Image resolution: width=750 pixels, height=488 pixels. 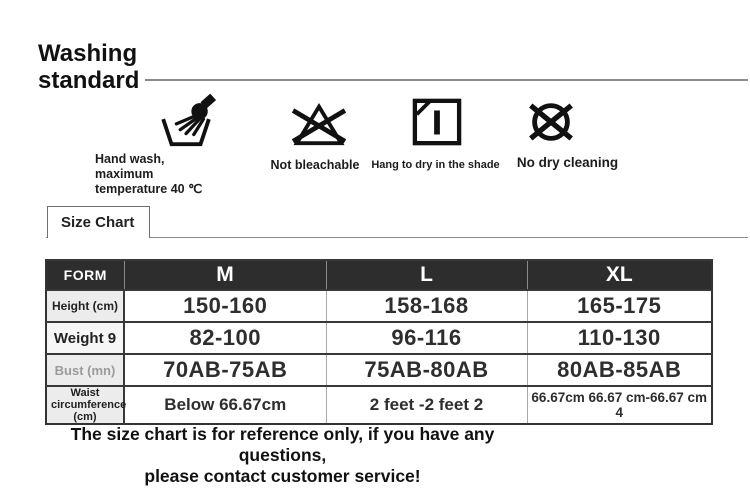 What do you see at coordinates (426, 405) in the screenshot?
I see `waist-l: 2 feet -2 feet 2` at bounding box center [426, 405].